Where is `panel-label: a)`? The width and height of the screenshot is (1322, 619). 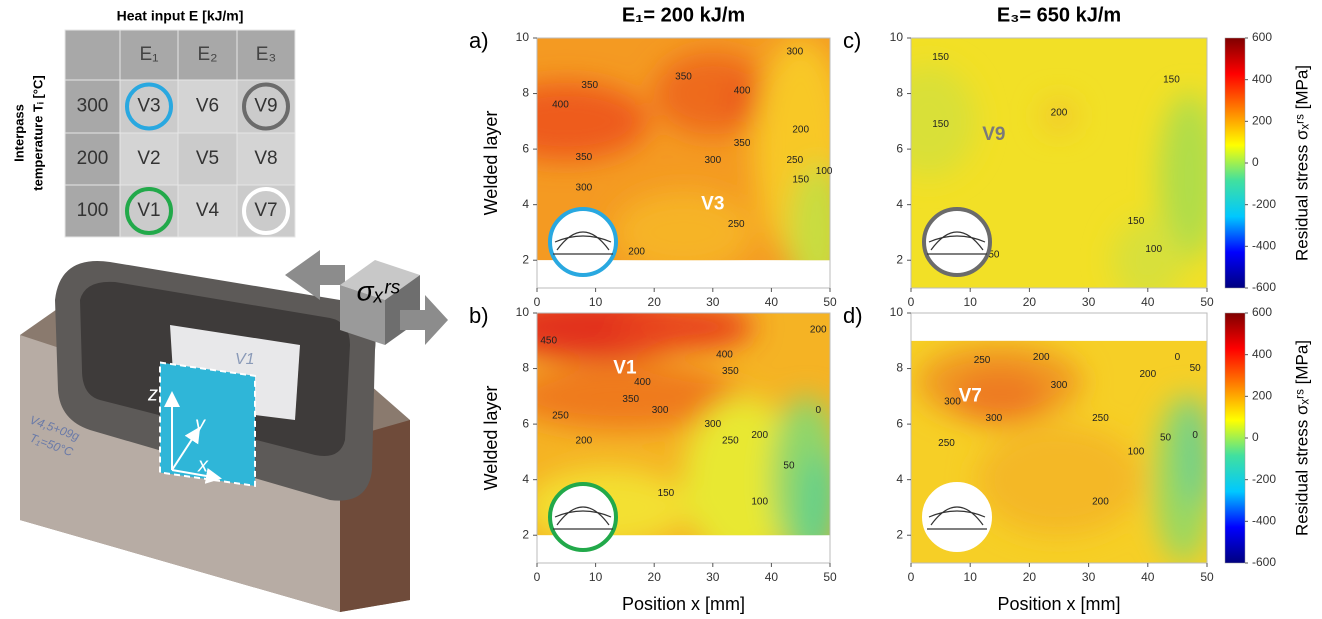
panel-label: a) is located at coordinates (479, 40).